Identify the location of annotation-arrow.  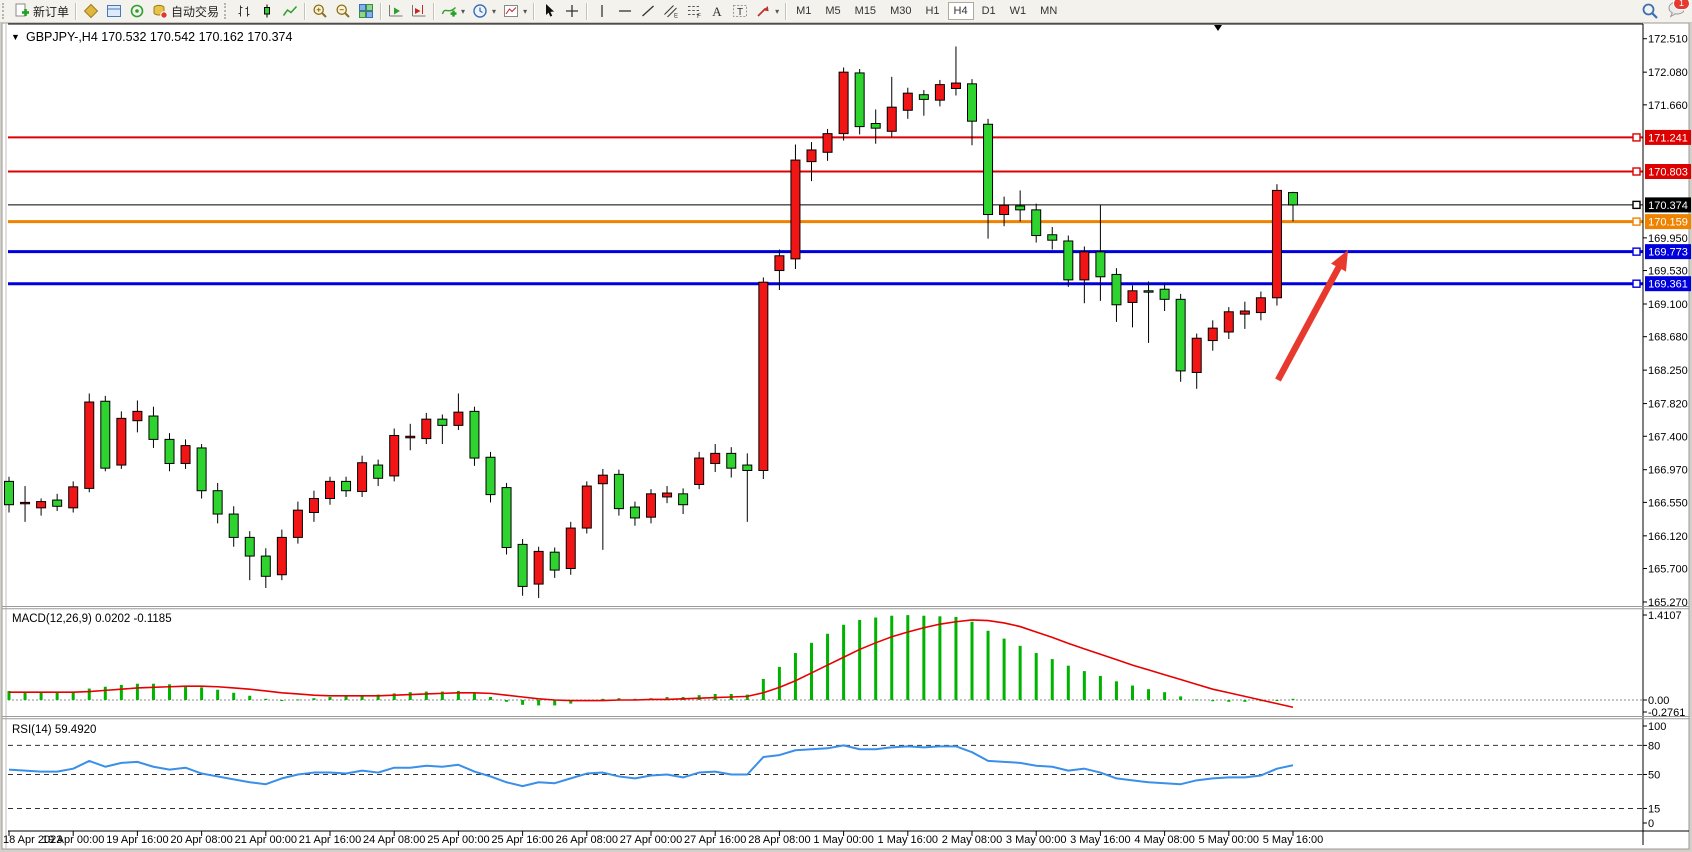
(1311, 316).